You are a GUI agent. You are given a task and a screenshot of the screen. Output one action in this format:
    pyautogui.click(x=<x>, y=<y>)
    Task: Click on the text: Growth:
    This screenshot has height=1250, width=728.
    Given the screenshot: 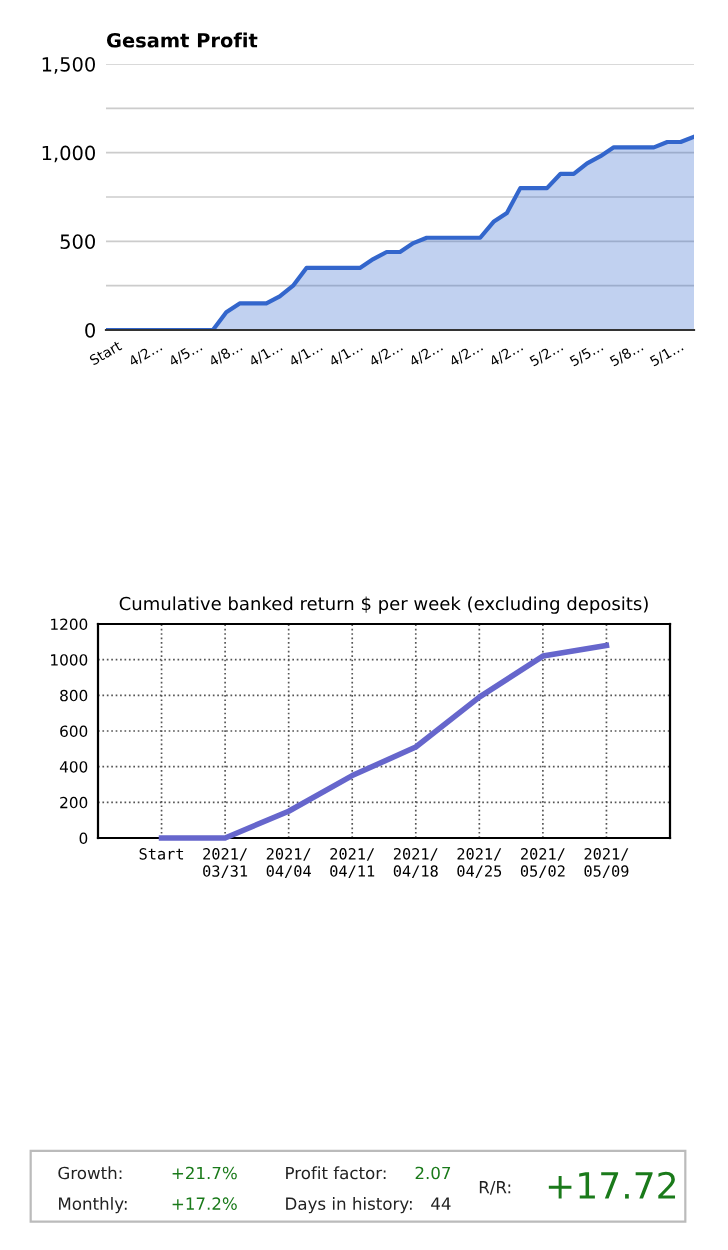 What is the action you would take?
    pyautogui.click(x=90, y=1173)
    